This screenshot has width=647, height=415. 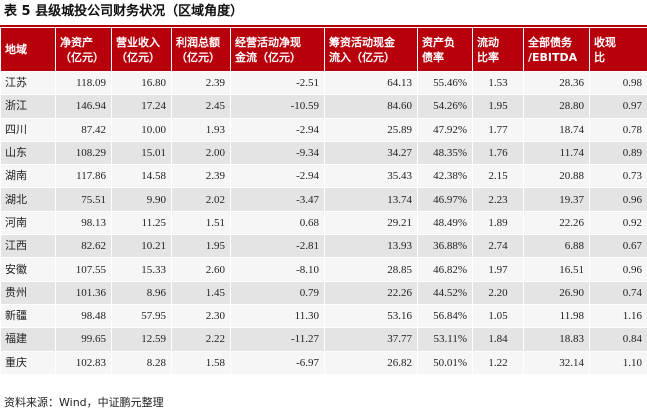 I want to click on debt-ratio-cell: 42.38%, so click(x=445, y=176).